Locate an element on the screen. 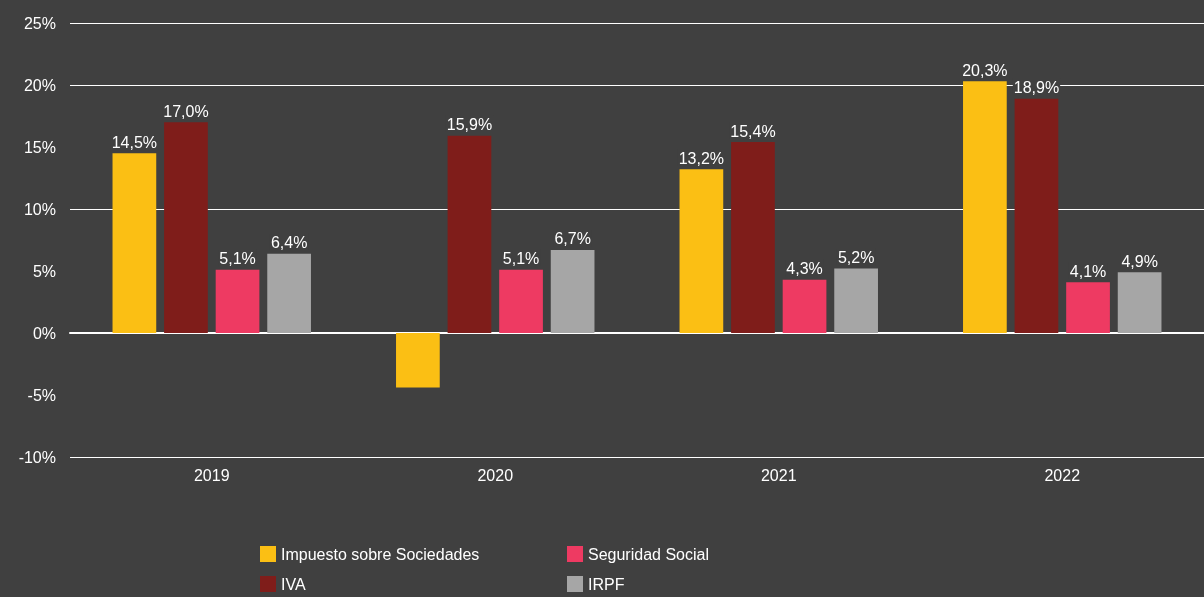  x-tick-label: 2019 is located at coordinates (211, 475).